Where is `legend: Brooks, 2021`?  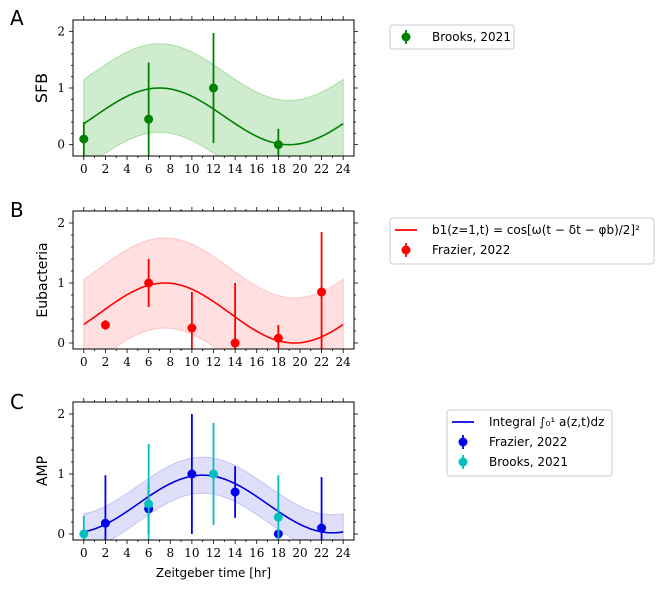 legend: Brooks, 2021 is located at coordinates (452, 37).